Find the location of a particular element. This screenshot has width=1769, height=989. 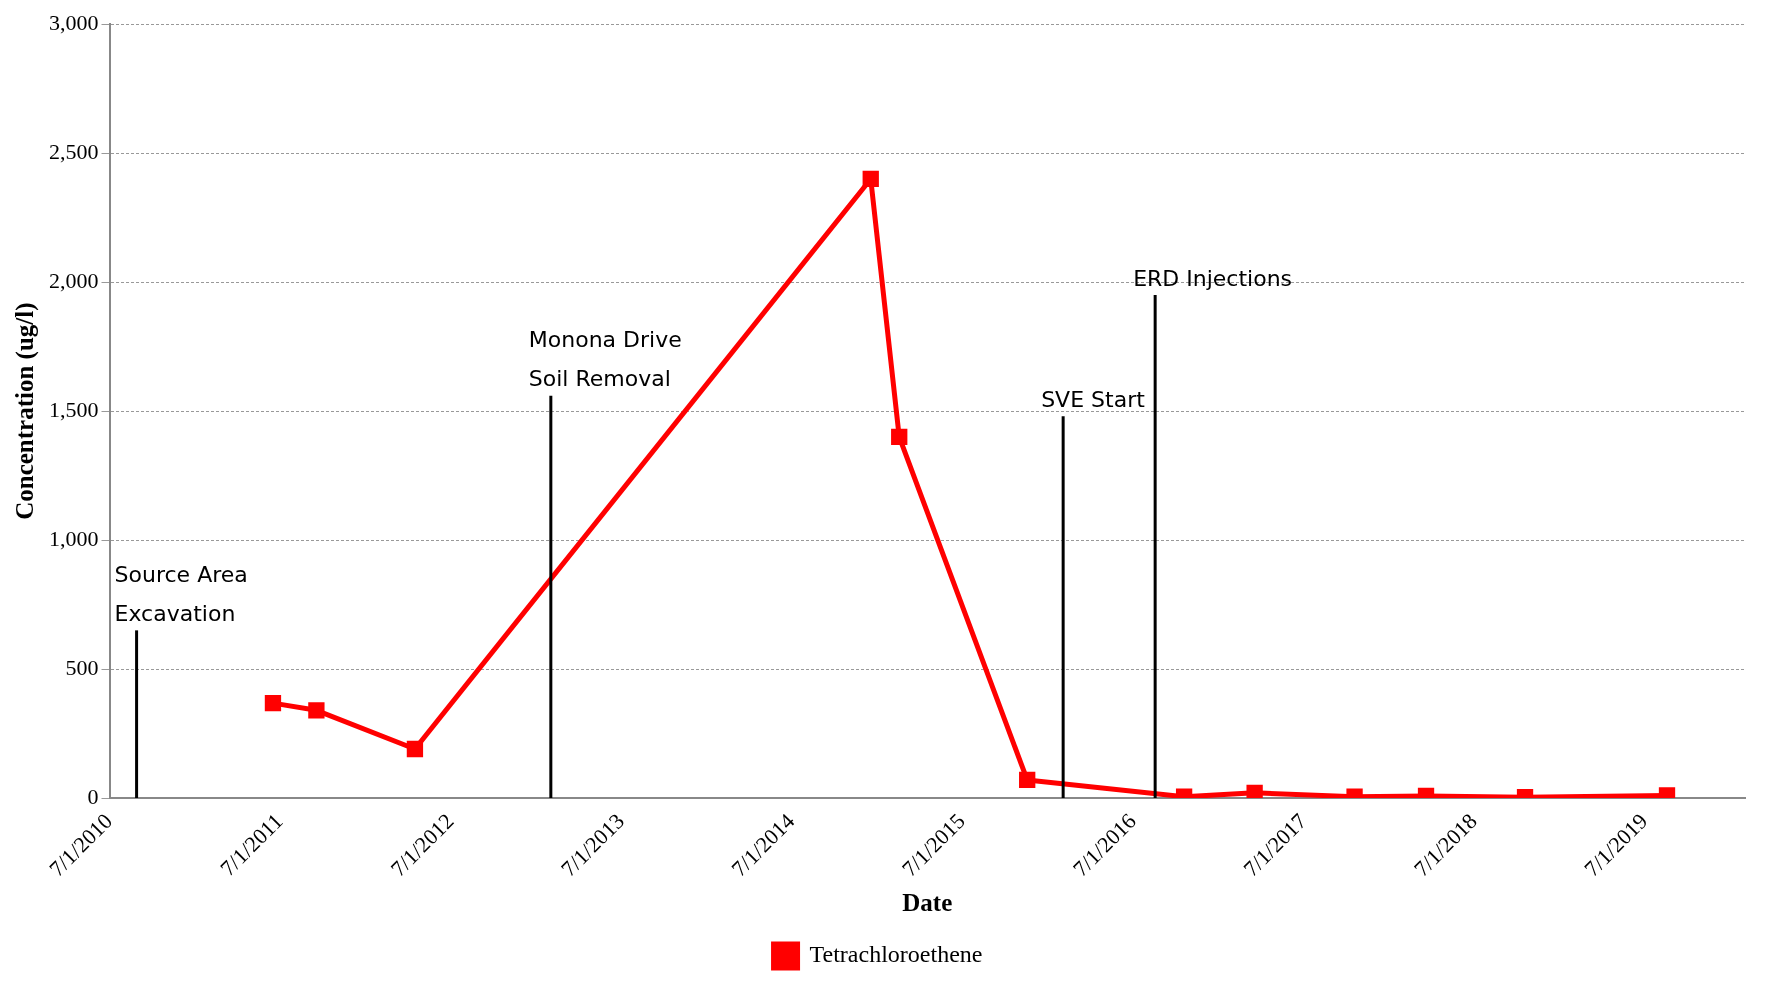

y-tick-label: 0 is located at coordinates (93, 796).